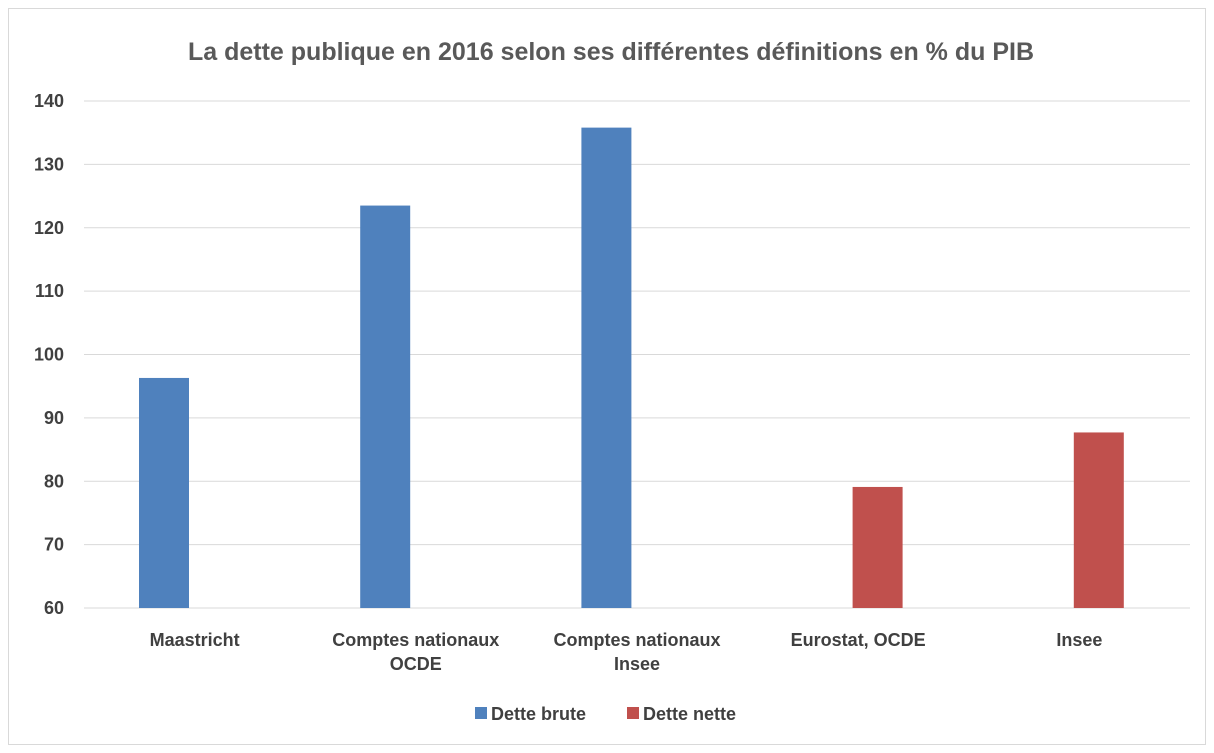  What do you see at coordinates (49, 228) in the screenshot?
I see `y-tick-label: 120` at bounding box center [49, 228].